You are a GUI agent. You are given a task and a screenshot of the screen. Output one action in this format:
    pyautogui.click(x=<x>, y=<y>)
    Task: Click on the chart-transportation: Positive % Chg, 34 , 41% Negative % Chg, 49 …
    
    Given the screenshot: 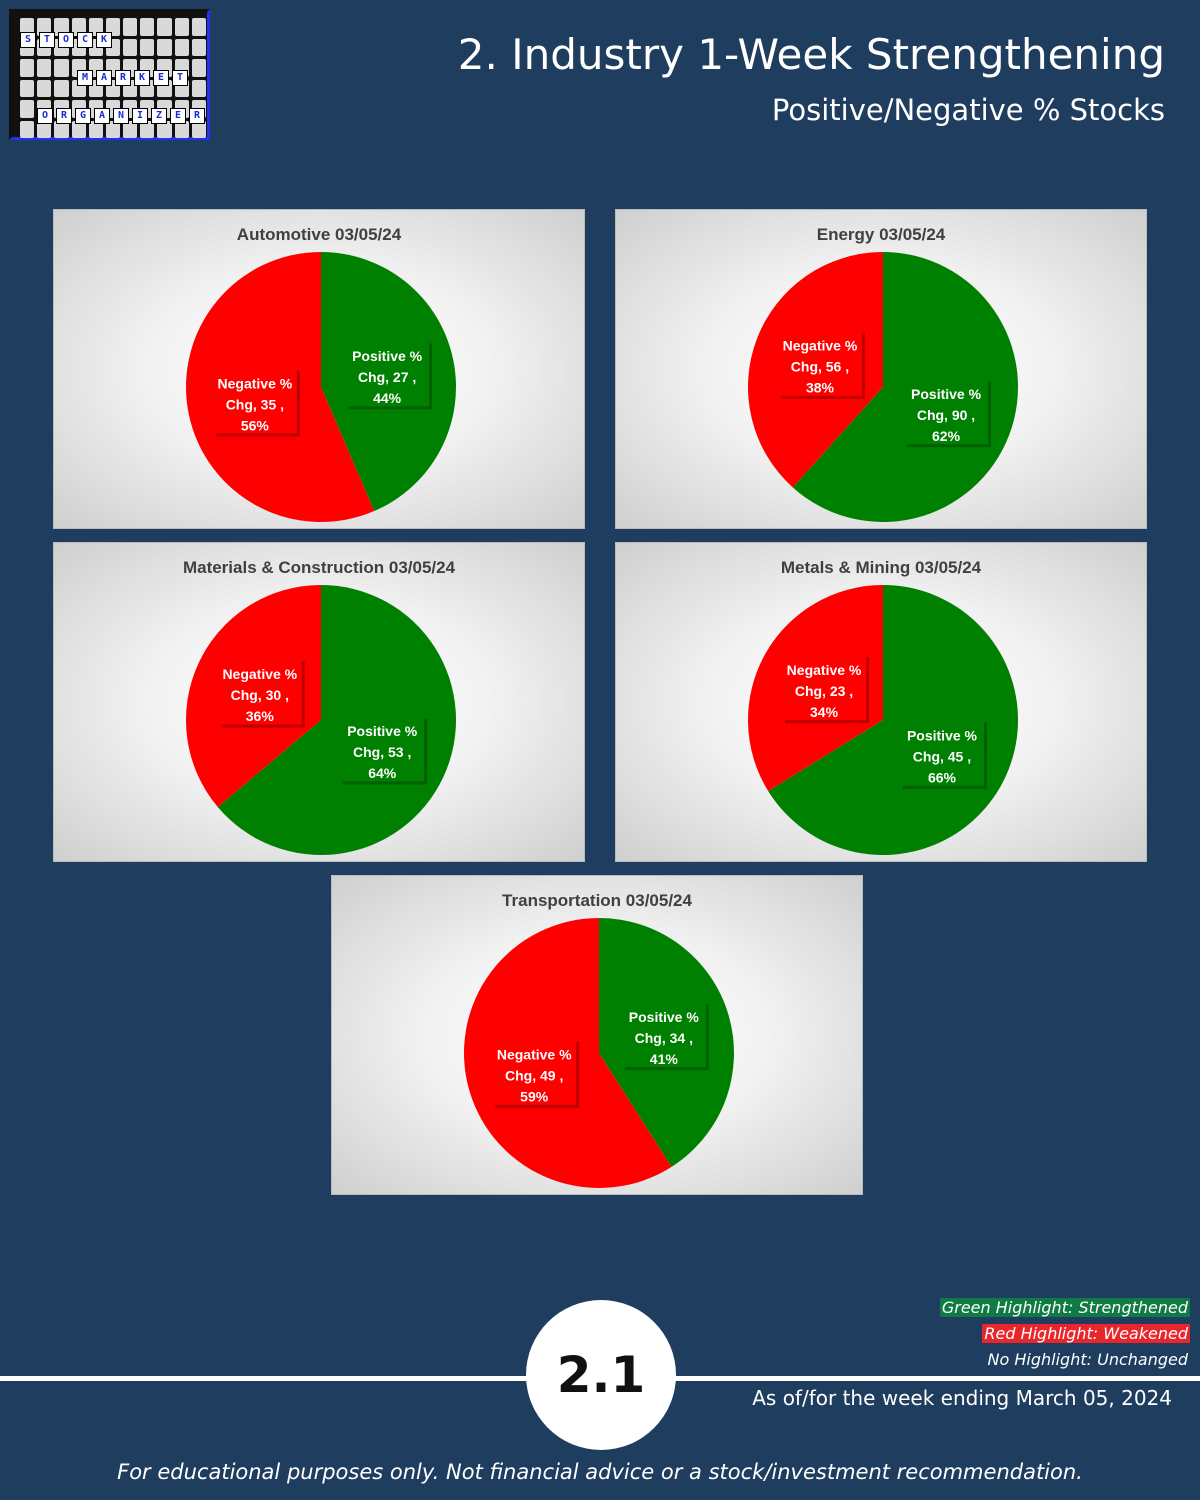 What is the action you would take?
    pyautogui.click(x=597, y=1035)
    